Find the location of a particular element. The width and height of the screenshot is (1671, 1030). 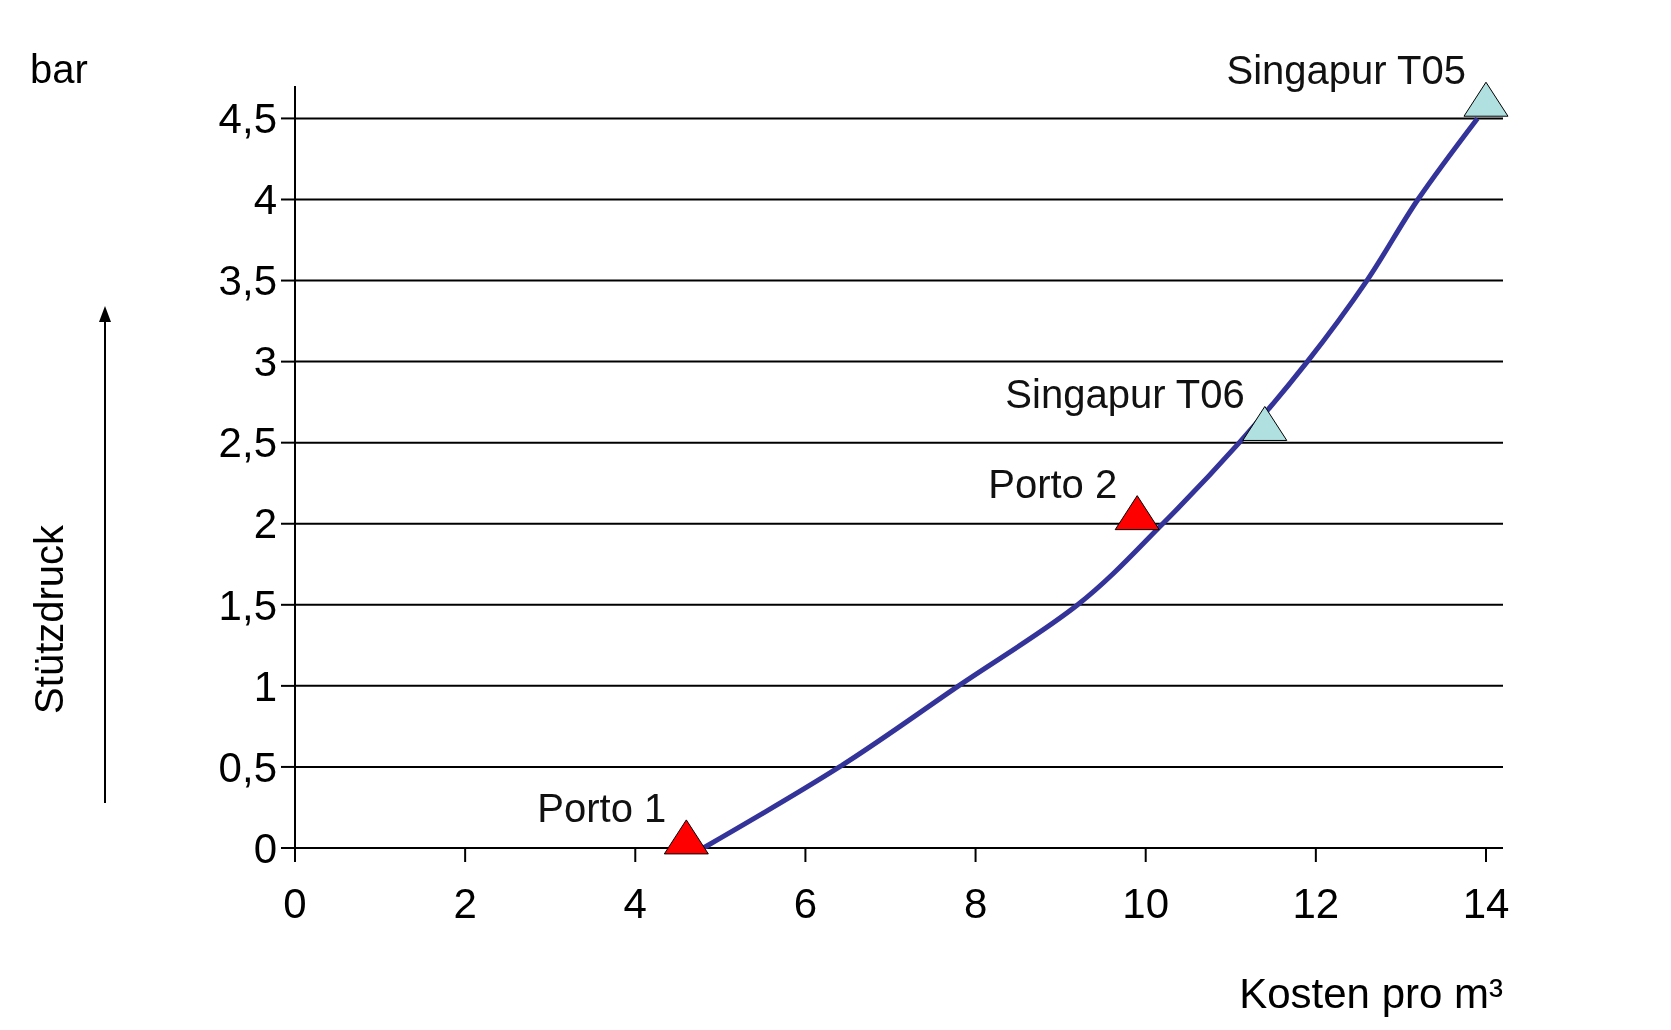

x-tick-label: 2 is located at coordinates (465, 903).